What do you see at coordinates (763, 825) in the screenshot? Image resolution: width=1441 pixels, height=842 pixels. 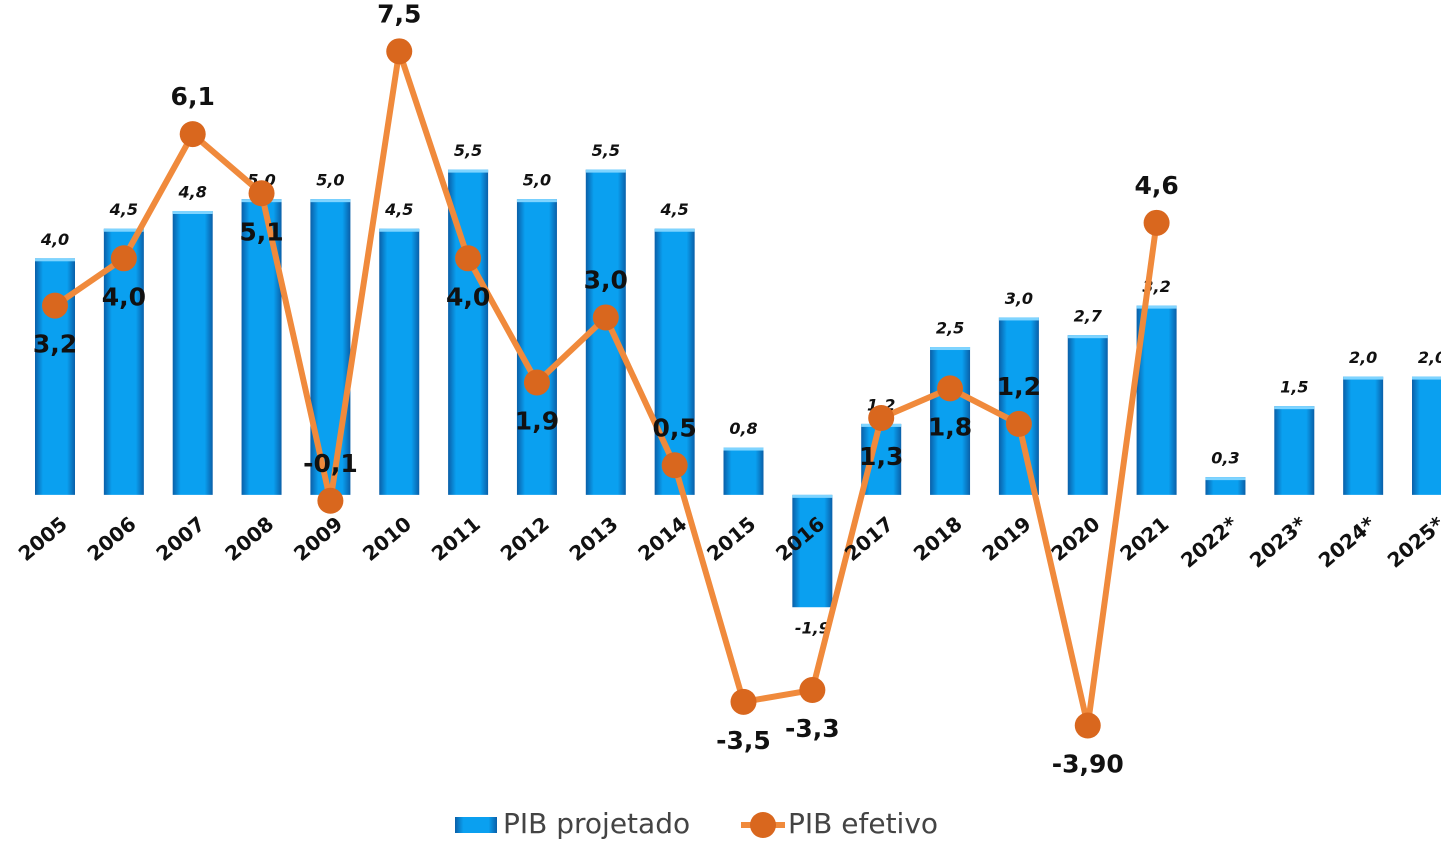 I see `legend-marker` at bounding box center [763, 825].